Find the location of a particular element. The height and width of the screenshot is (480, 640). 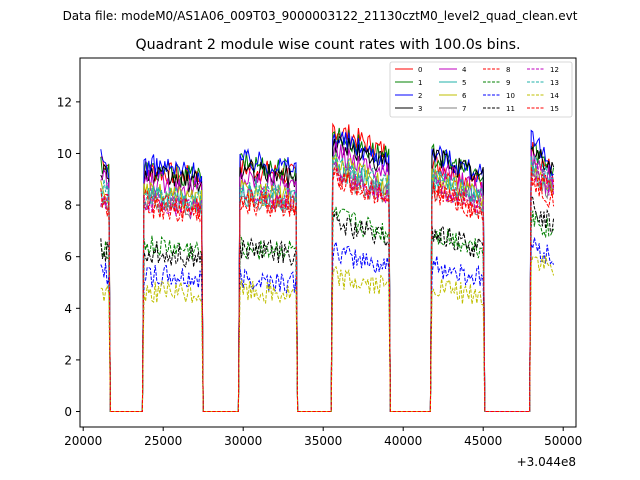

x-axis: 20000 25000 30000 35000 40000 45000 50000 is located at coordinates (323, 437).